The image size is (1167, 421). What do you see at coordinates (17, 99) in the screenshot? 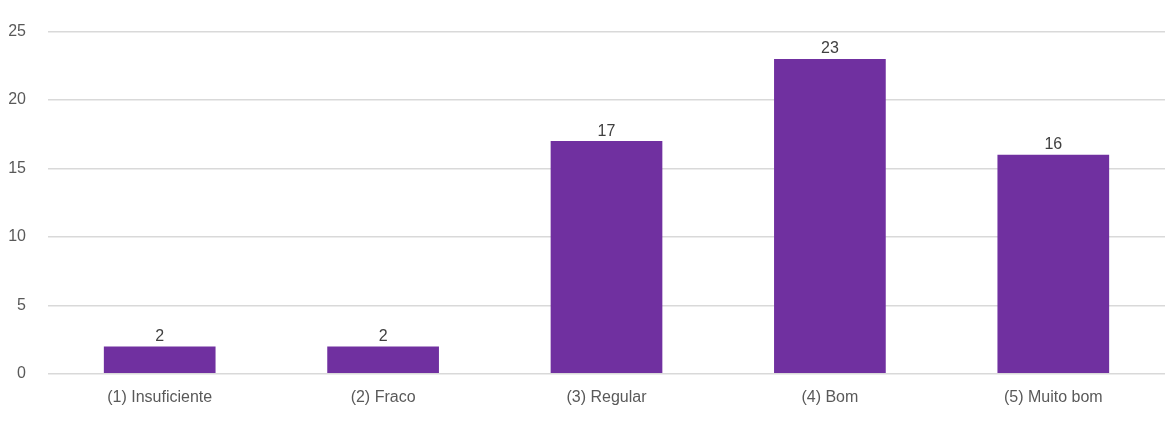
I see `y-tick-label: 20` at bounding box center [17, 99].